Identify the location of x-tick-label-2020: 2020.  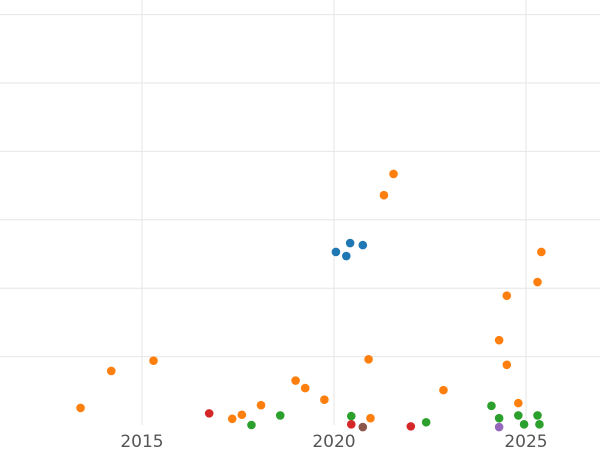
(333, 441).